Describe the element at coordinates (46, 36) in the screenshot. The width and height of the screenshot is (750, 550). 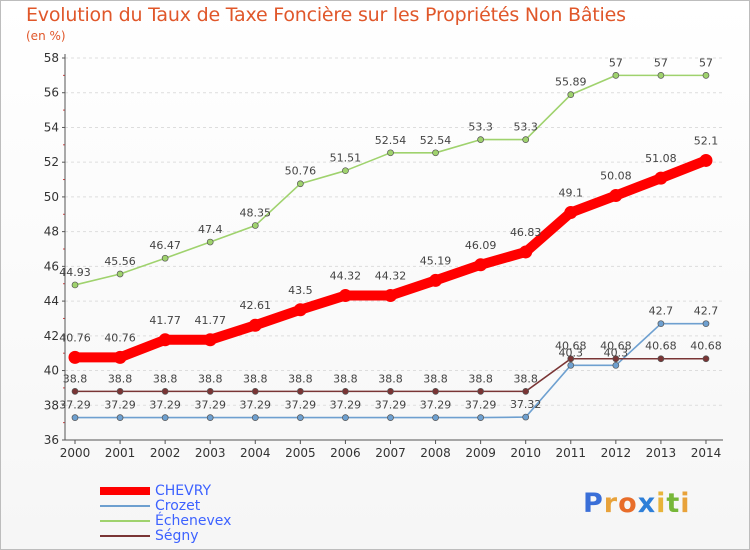
I see `chart-unit-label: (en %)` at that location.